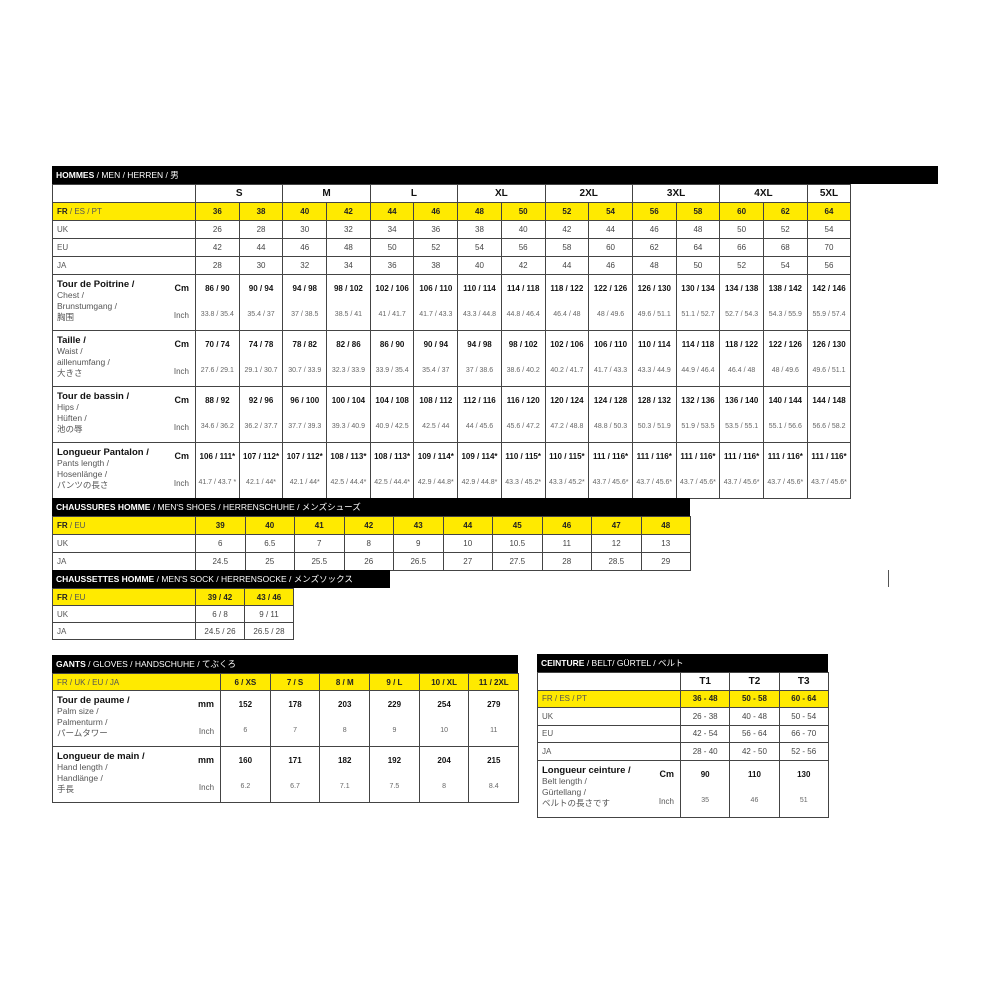  I want to click on conversion-row: JA 24.5 / 26 26.5 / 28, so click(173, 631).